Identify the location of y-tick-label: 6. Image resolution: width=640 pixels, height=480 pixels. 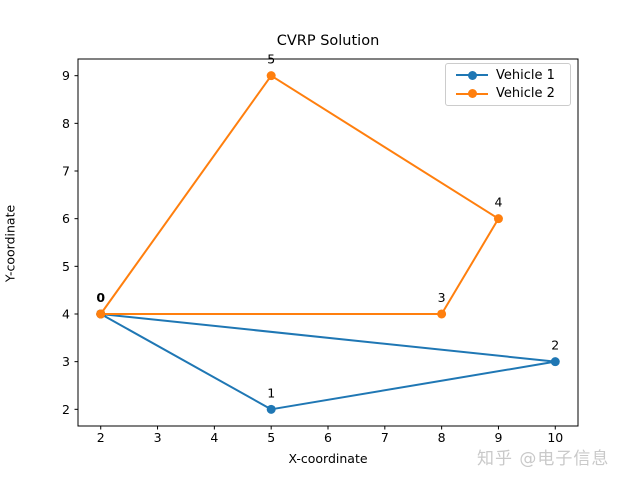
(66, 218).